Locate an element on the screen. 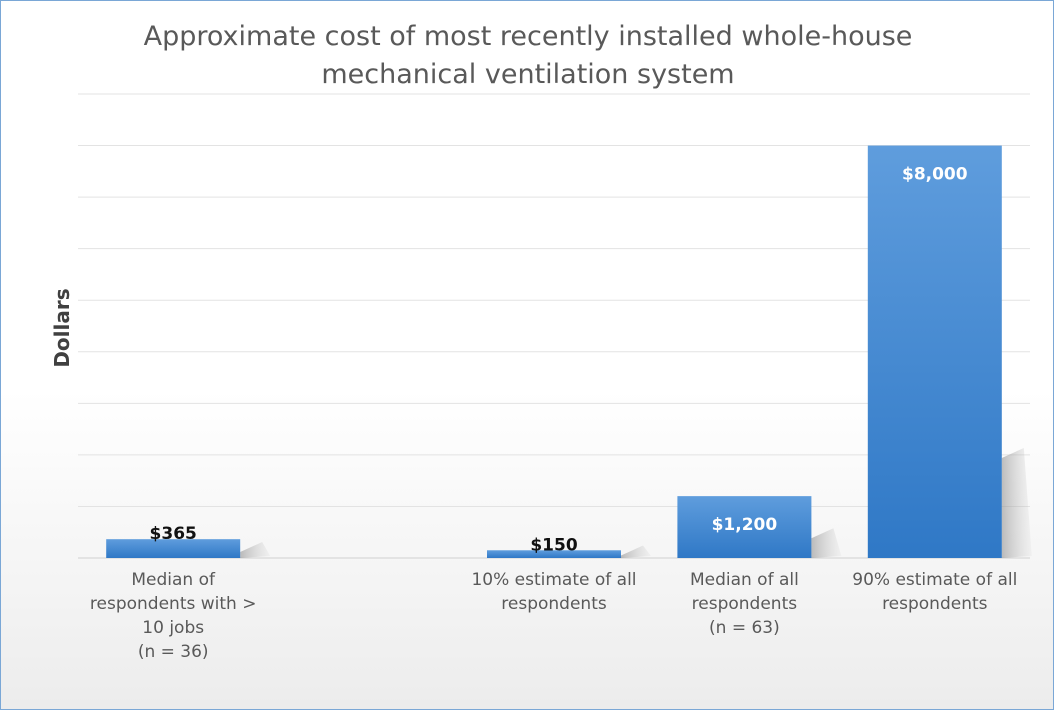 The width and height of the screenshot is (1056, 712). category-label-line: Median of all is located at coordinates (744, 580).